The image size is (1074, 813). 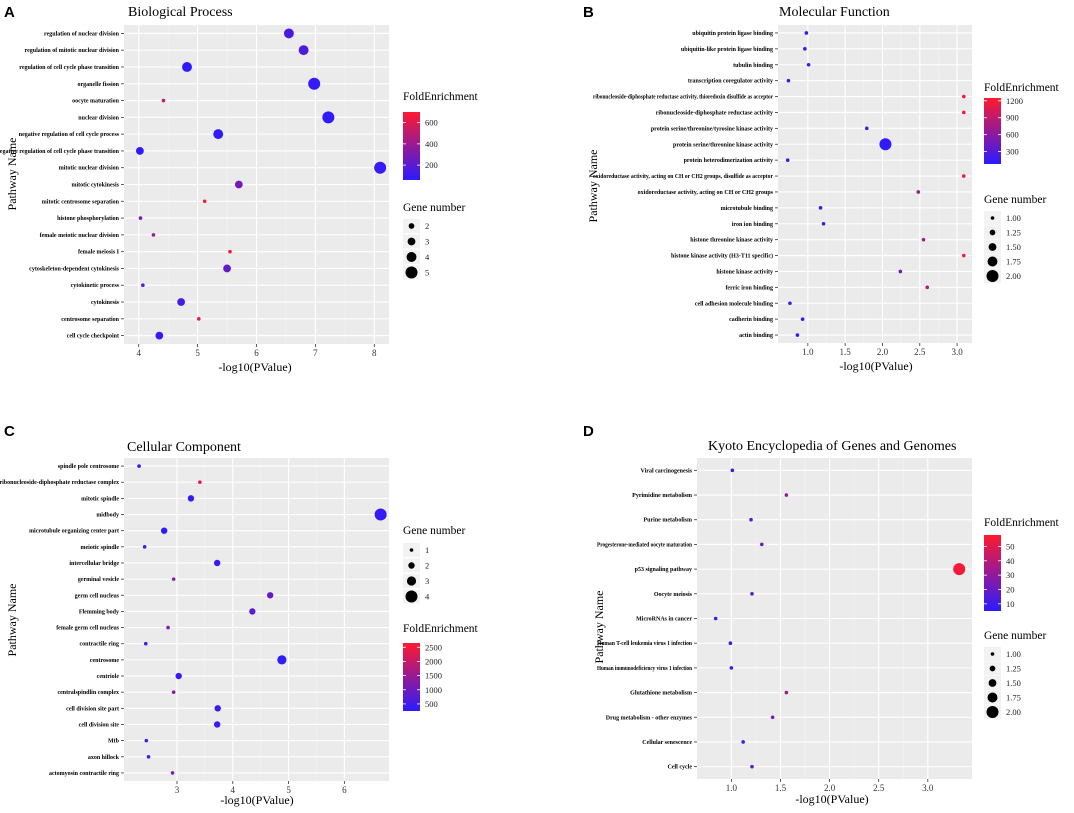 I want to click on pathway-label: protein serine/threonine kinase activity, so click(x=723, y=145).